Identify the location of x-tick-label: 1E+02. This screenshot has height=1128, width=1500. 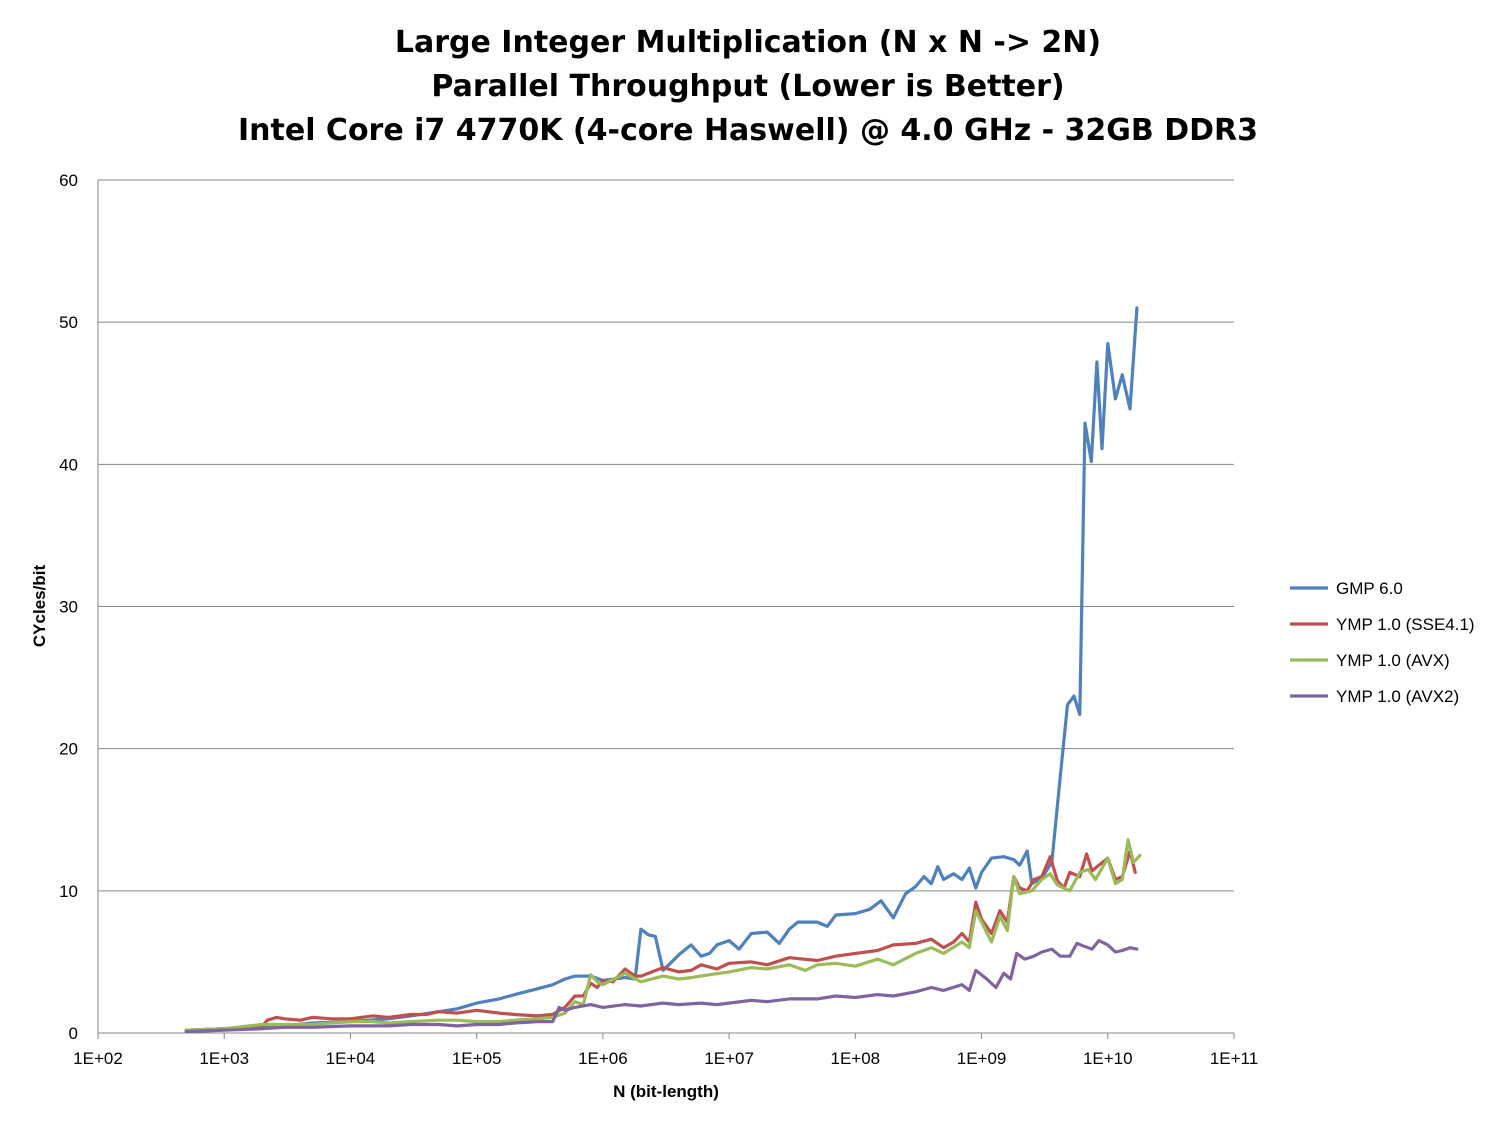
(98, 1058).